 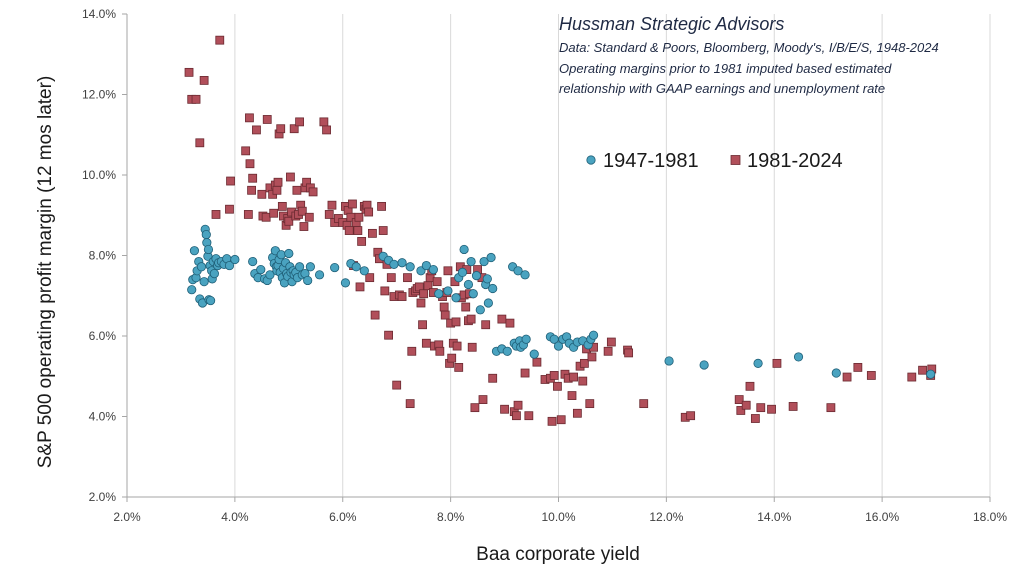 What do you see at coordinates (990, 517) in the screenshot?
I see `x-tick-label: 18.0%` at bounding box center [990, 517].